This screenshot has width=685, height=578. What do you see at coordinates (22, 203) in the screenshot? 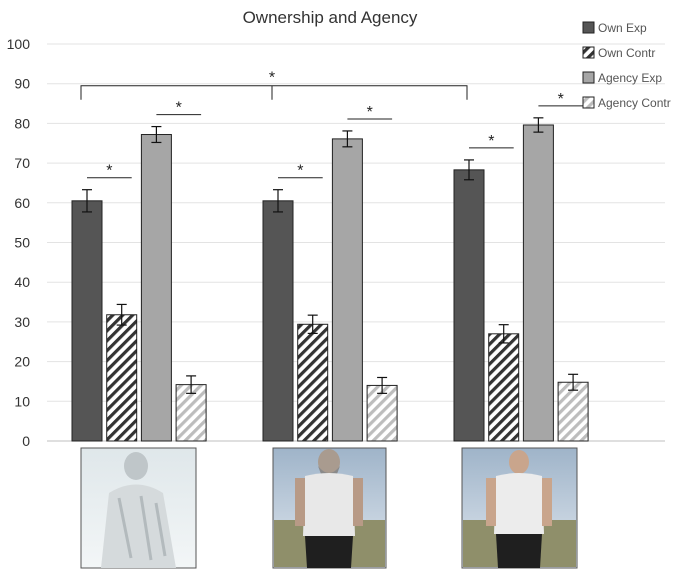
I see `y-tick-label: 60` at bounding box center [22, 203].